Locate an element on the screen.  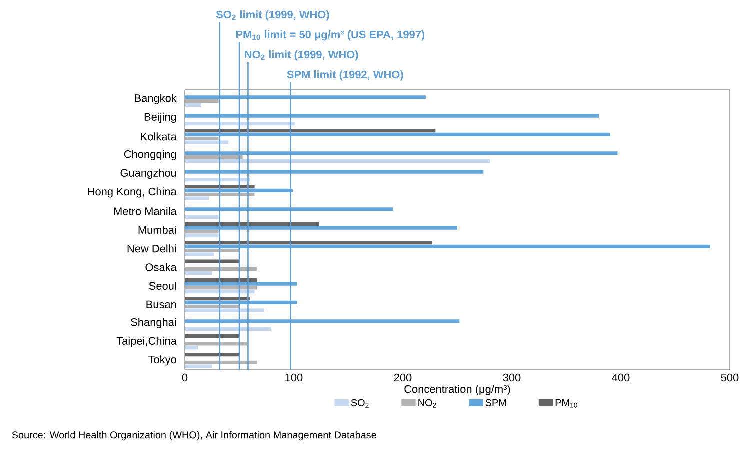
y-tick-label: Shanghai is located at coordinates (153, 323).